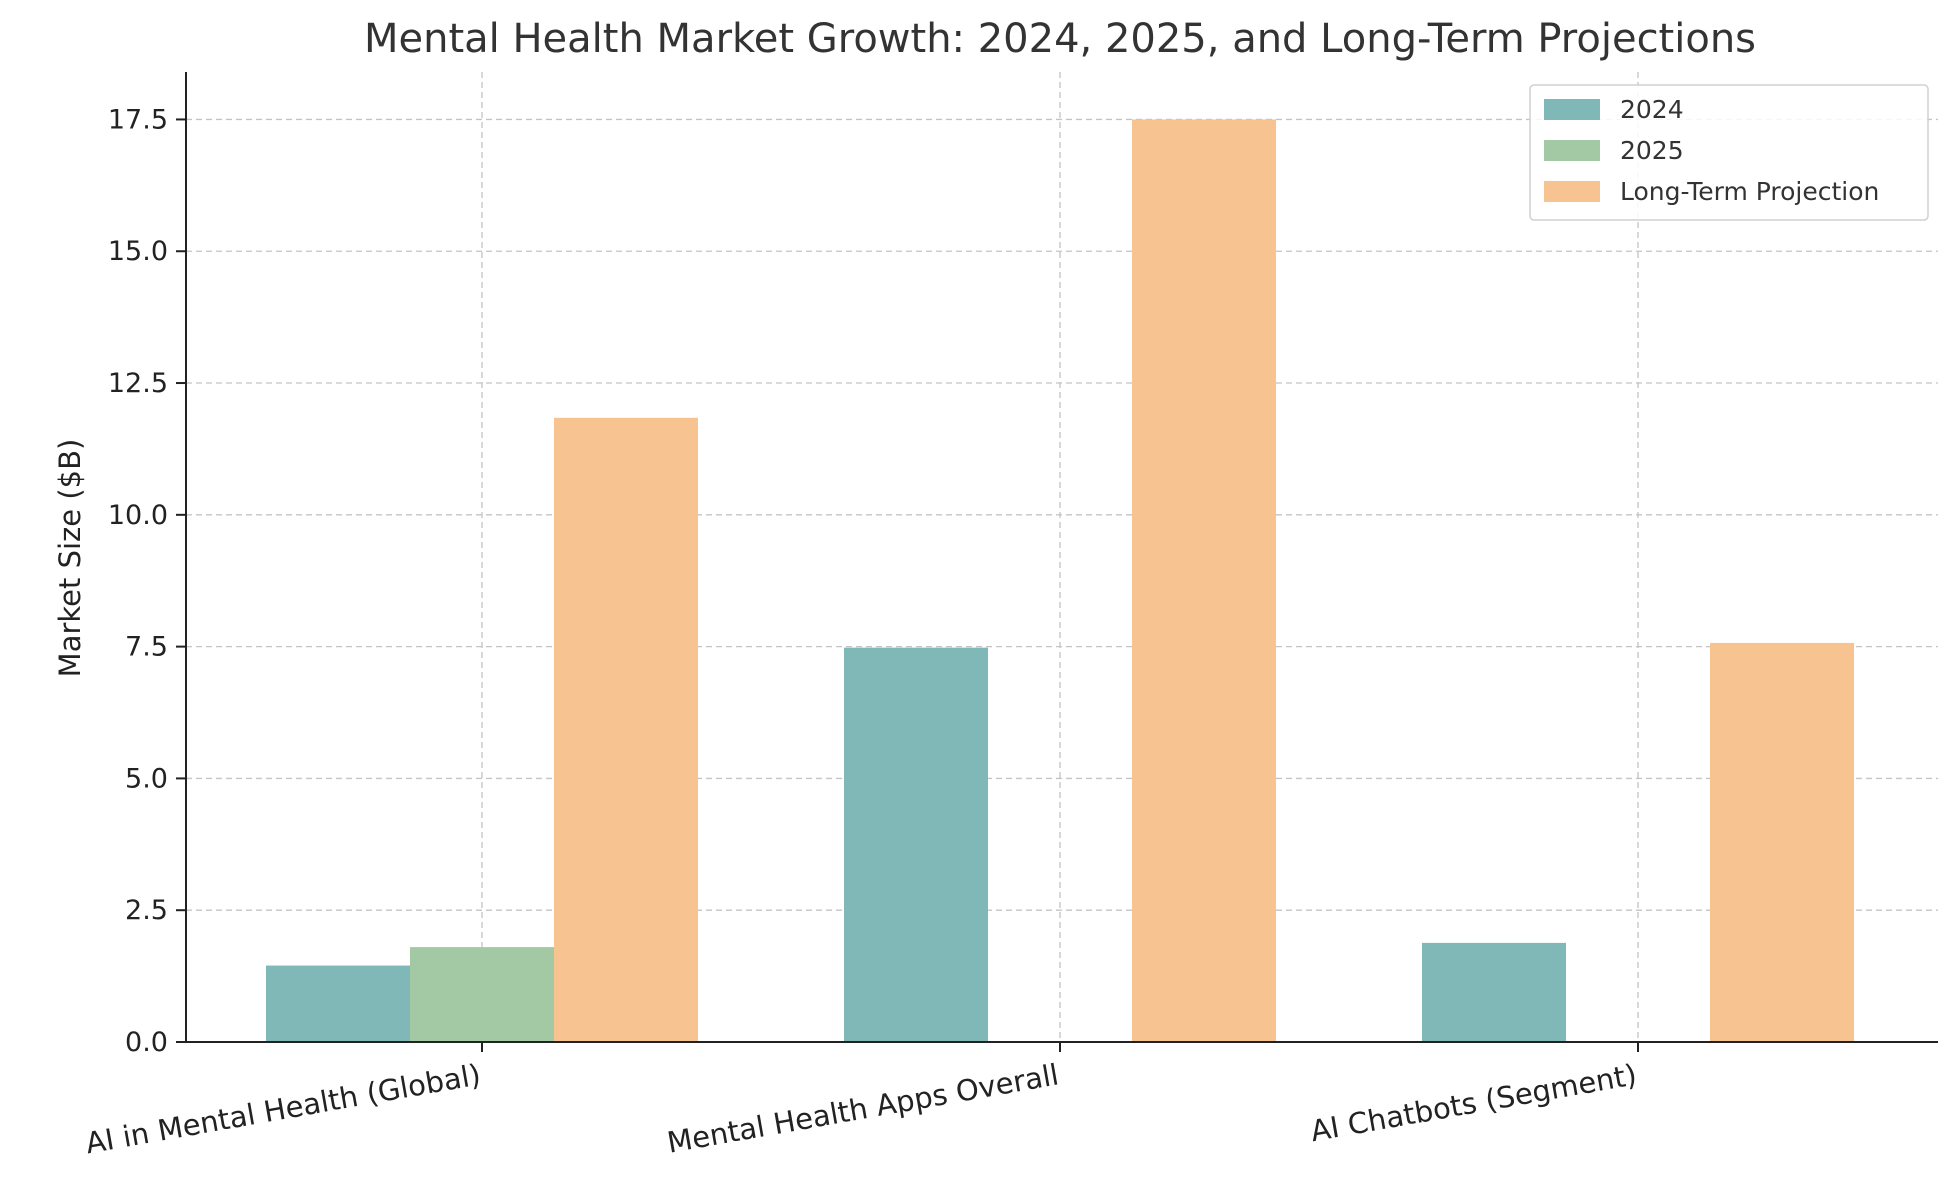 The image size is (1947, 1180). What do you see at coordinates (70, 558) in the screenshot?
I see `y-axis-label: Market Size ($B)` at bounding box center [70, 558].